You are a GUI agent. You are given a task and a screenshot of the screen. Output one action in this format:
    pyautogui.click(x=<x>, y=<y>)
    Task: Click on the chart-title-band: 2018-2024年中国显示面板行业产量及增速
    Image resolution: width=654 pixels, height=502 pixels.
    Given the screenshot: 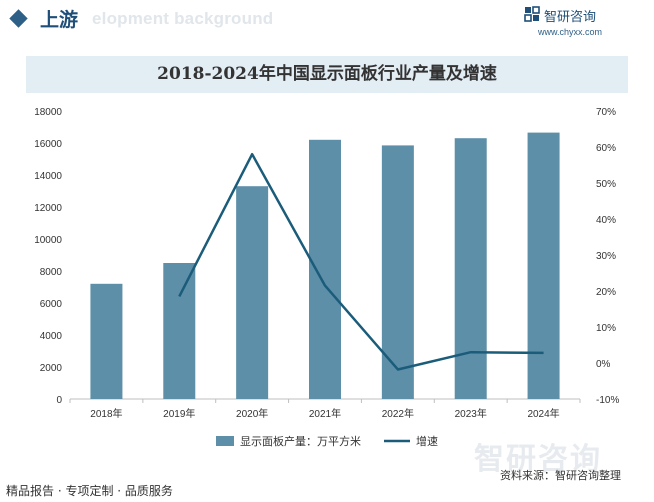 What is the action you would take?
    pyautogui.click(x=327, y=74)
    